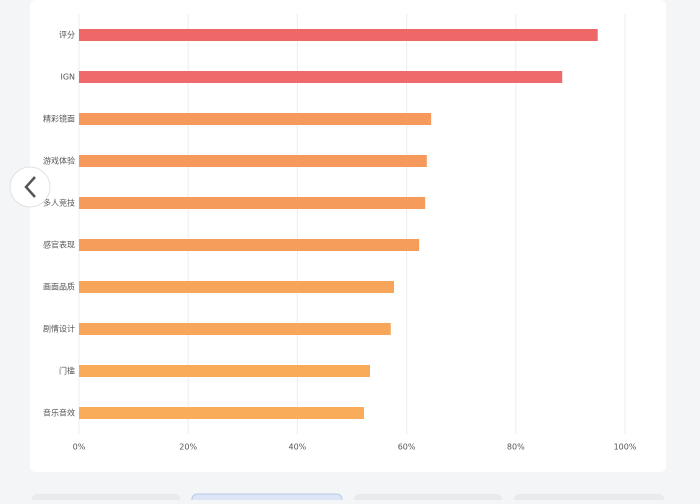 The width and height of the screenshot is (700, 504). Describe the element at coordinates (516, 447) in the screenshot. I see `x-tick-label: 80%` at that location.